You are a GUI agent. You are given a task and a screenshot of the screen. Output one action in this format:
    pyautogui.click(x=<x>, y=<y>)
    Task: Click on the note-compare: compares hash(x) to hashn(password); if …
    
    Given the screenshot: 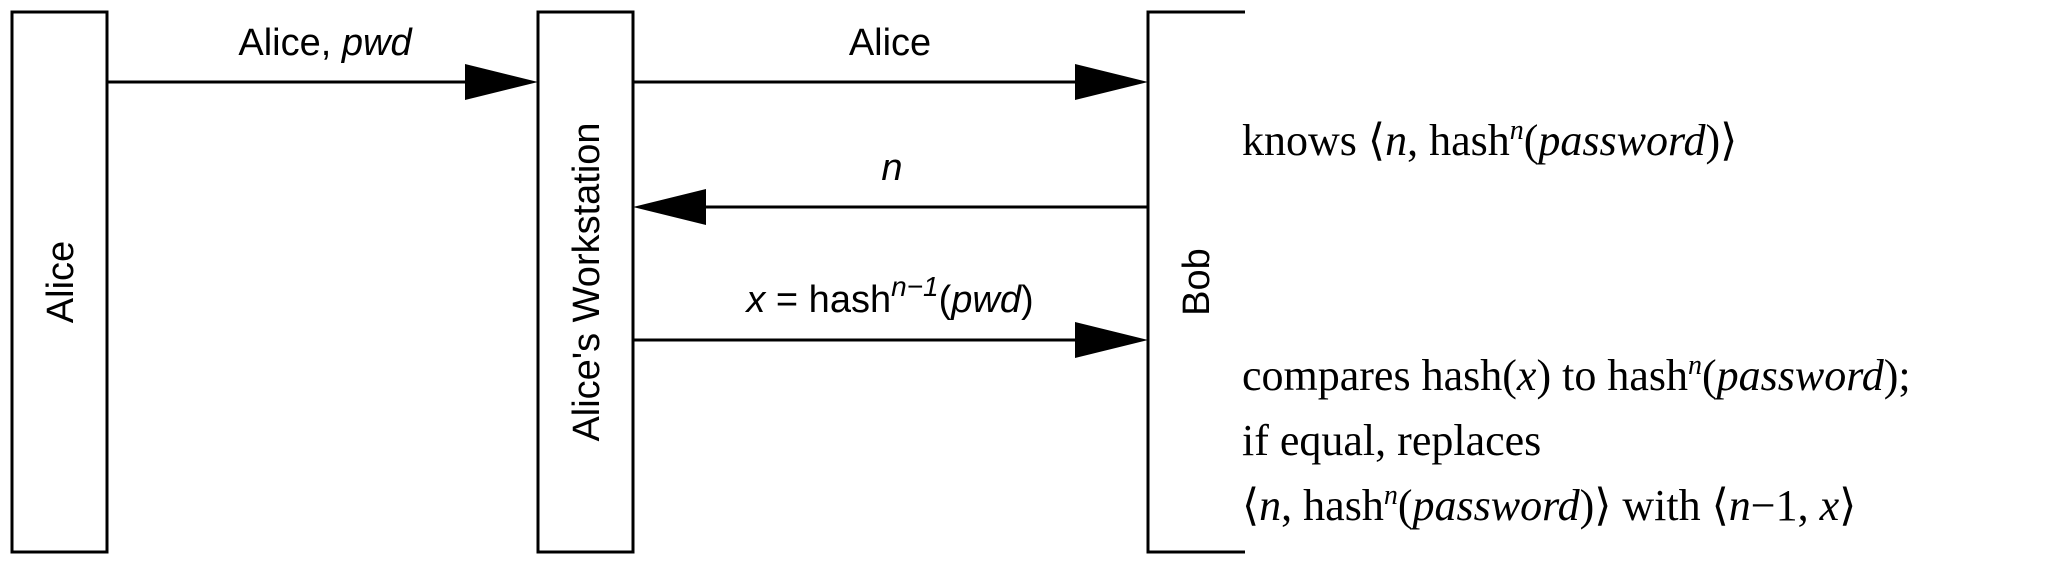 What is the action you would take?
    pyautogui.click(x=1576, y=440)
    